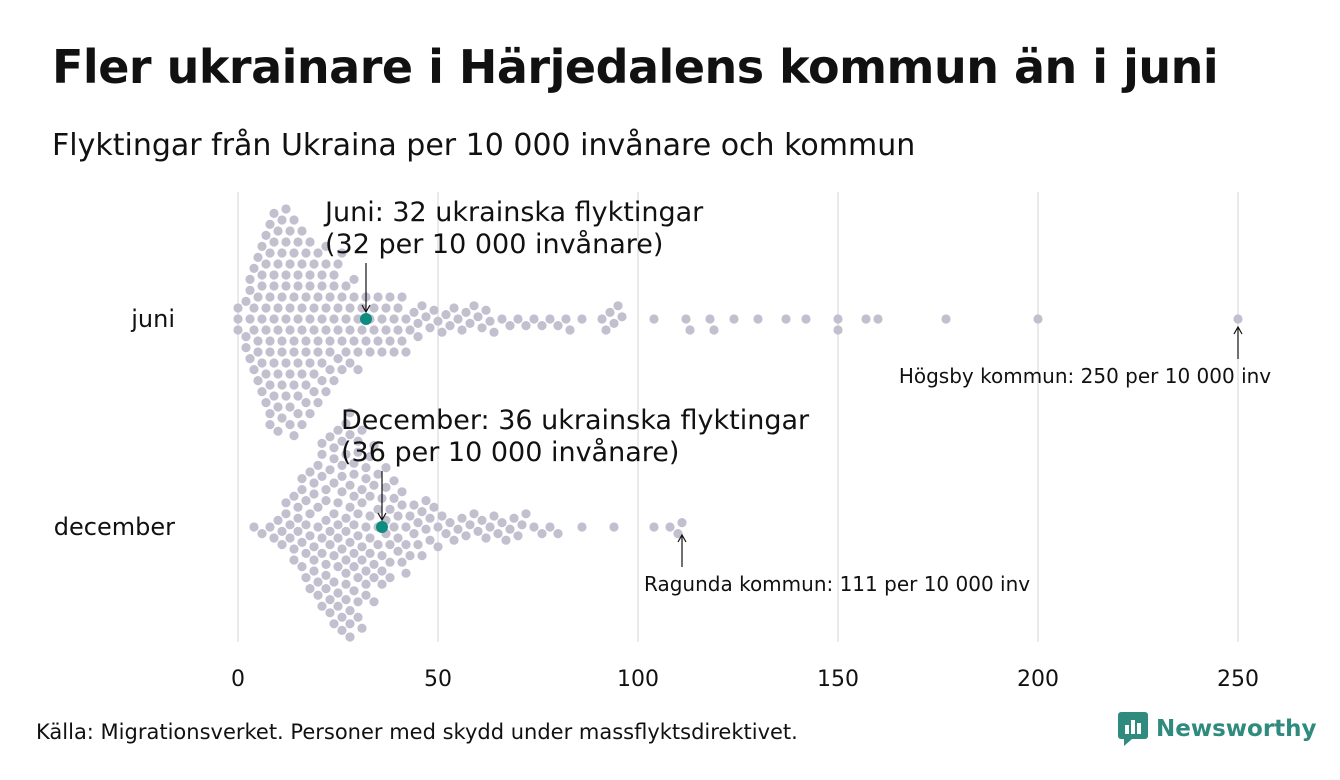 The image size is (1340, 780). What do you see at coordinates (1133, 729) in the screenshot?
I see `newsworthy-logo-icon` at bounding box center [1133, 729].